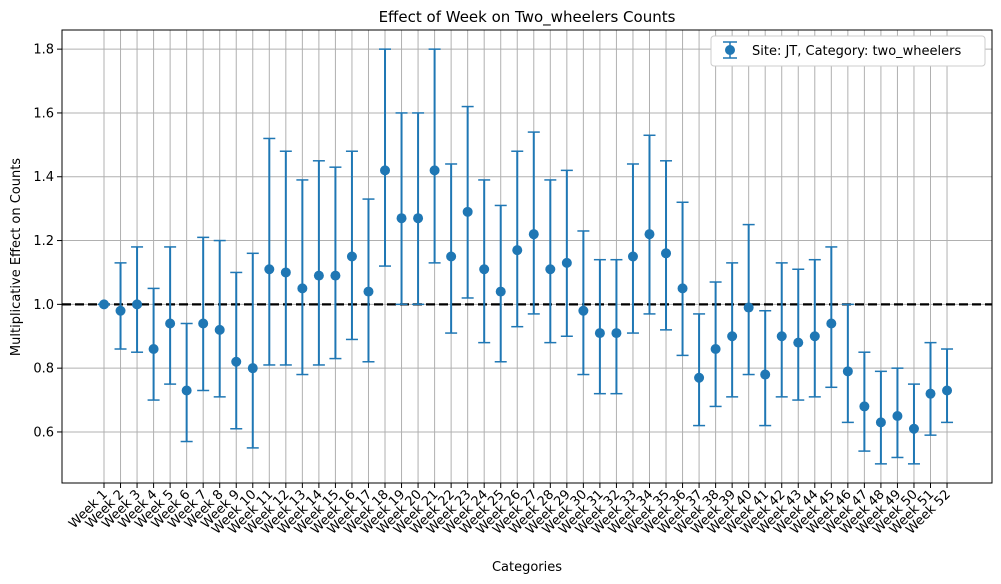  What do you see at coordinates (527, 17) in the screenshot?
I see `chart-title: Effect of Week on Two_wheelers Counts` at bounding box center [527, 17].